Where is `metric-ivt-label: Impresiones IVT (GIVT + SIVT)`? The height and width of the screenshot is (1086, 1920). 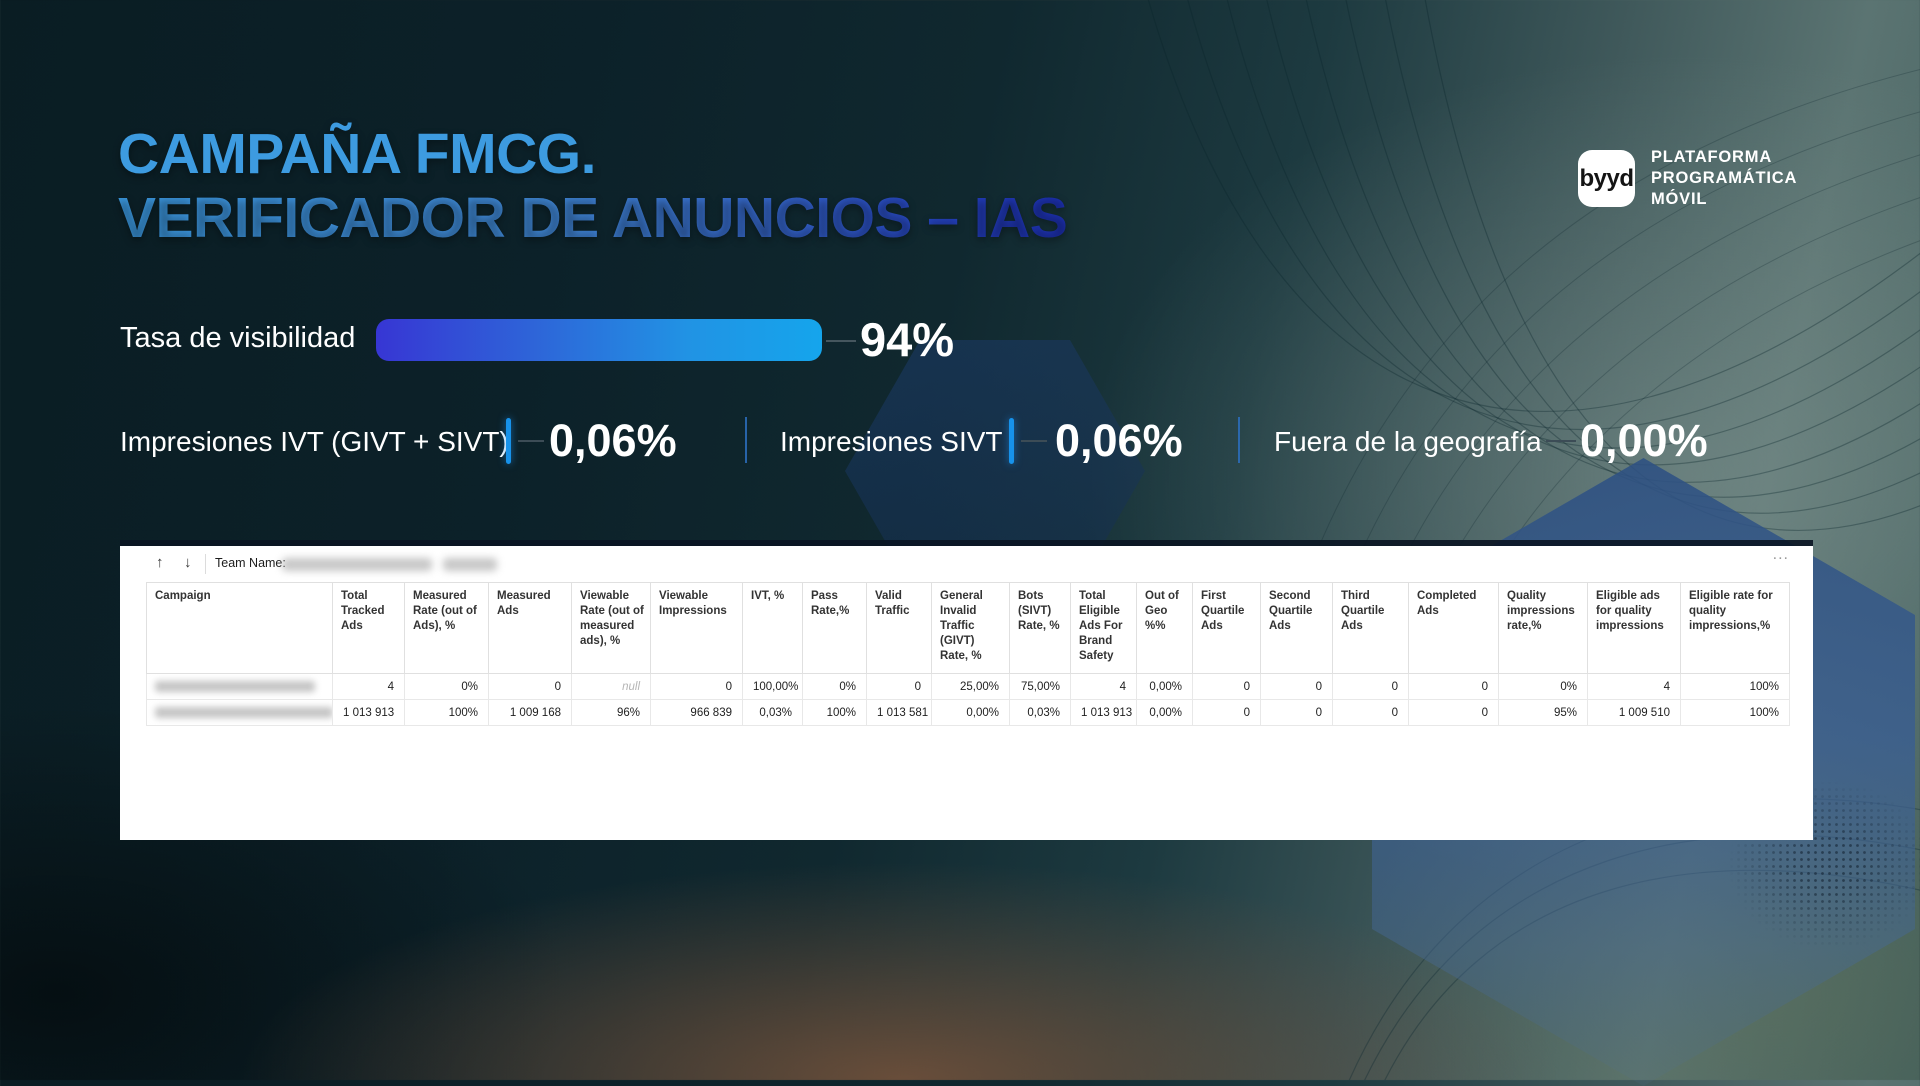
metric-ivt-label: Impresiones IVT (GIVT + SIVT) is located at coordinates (314, 441).